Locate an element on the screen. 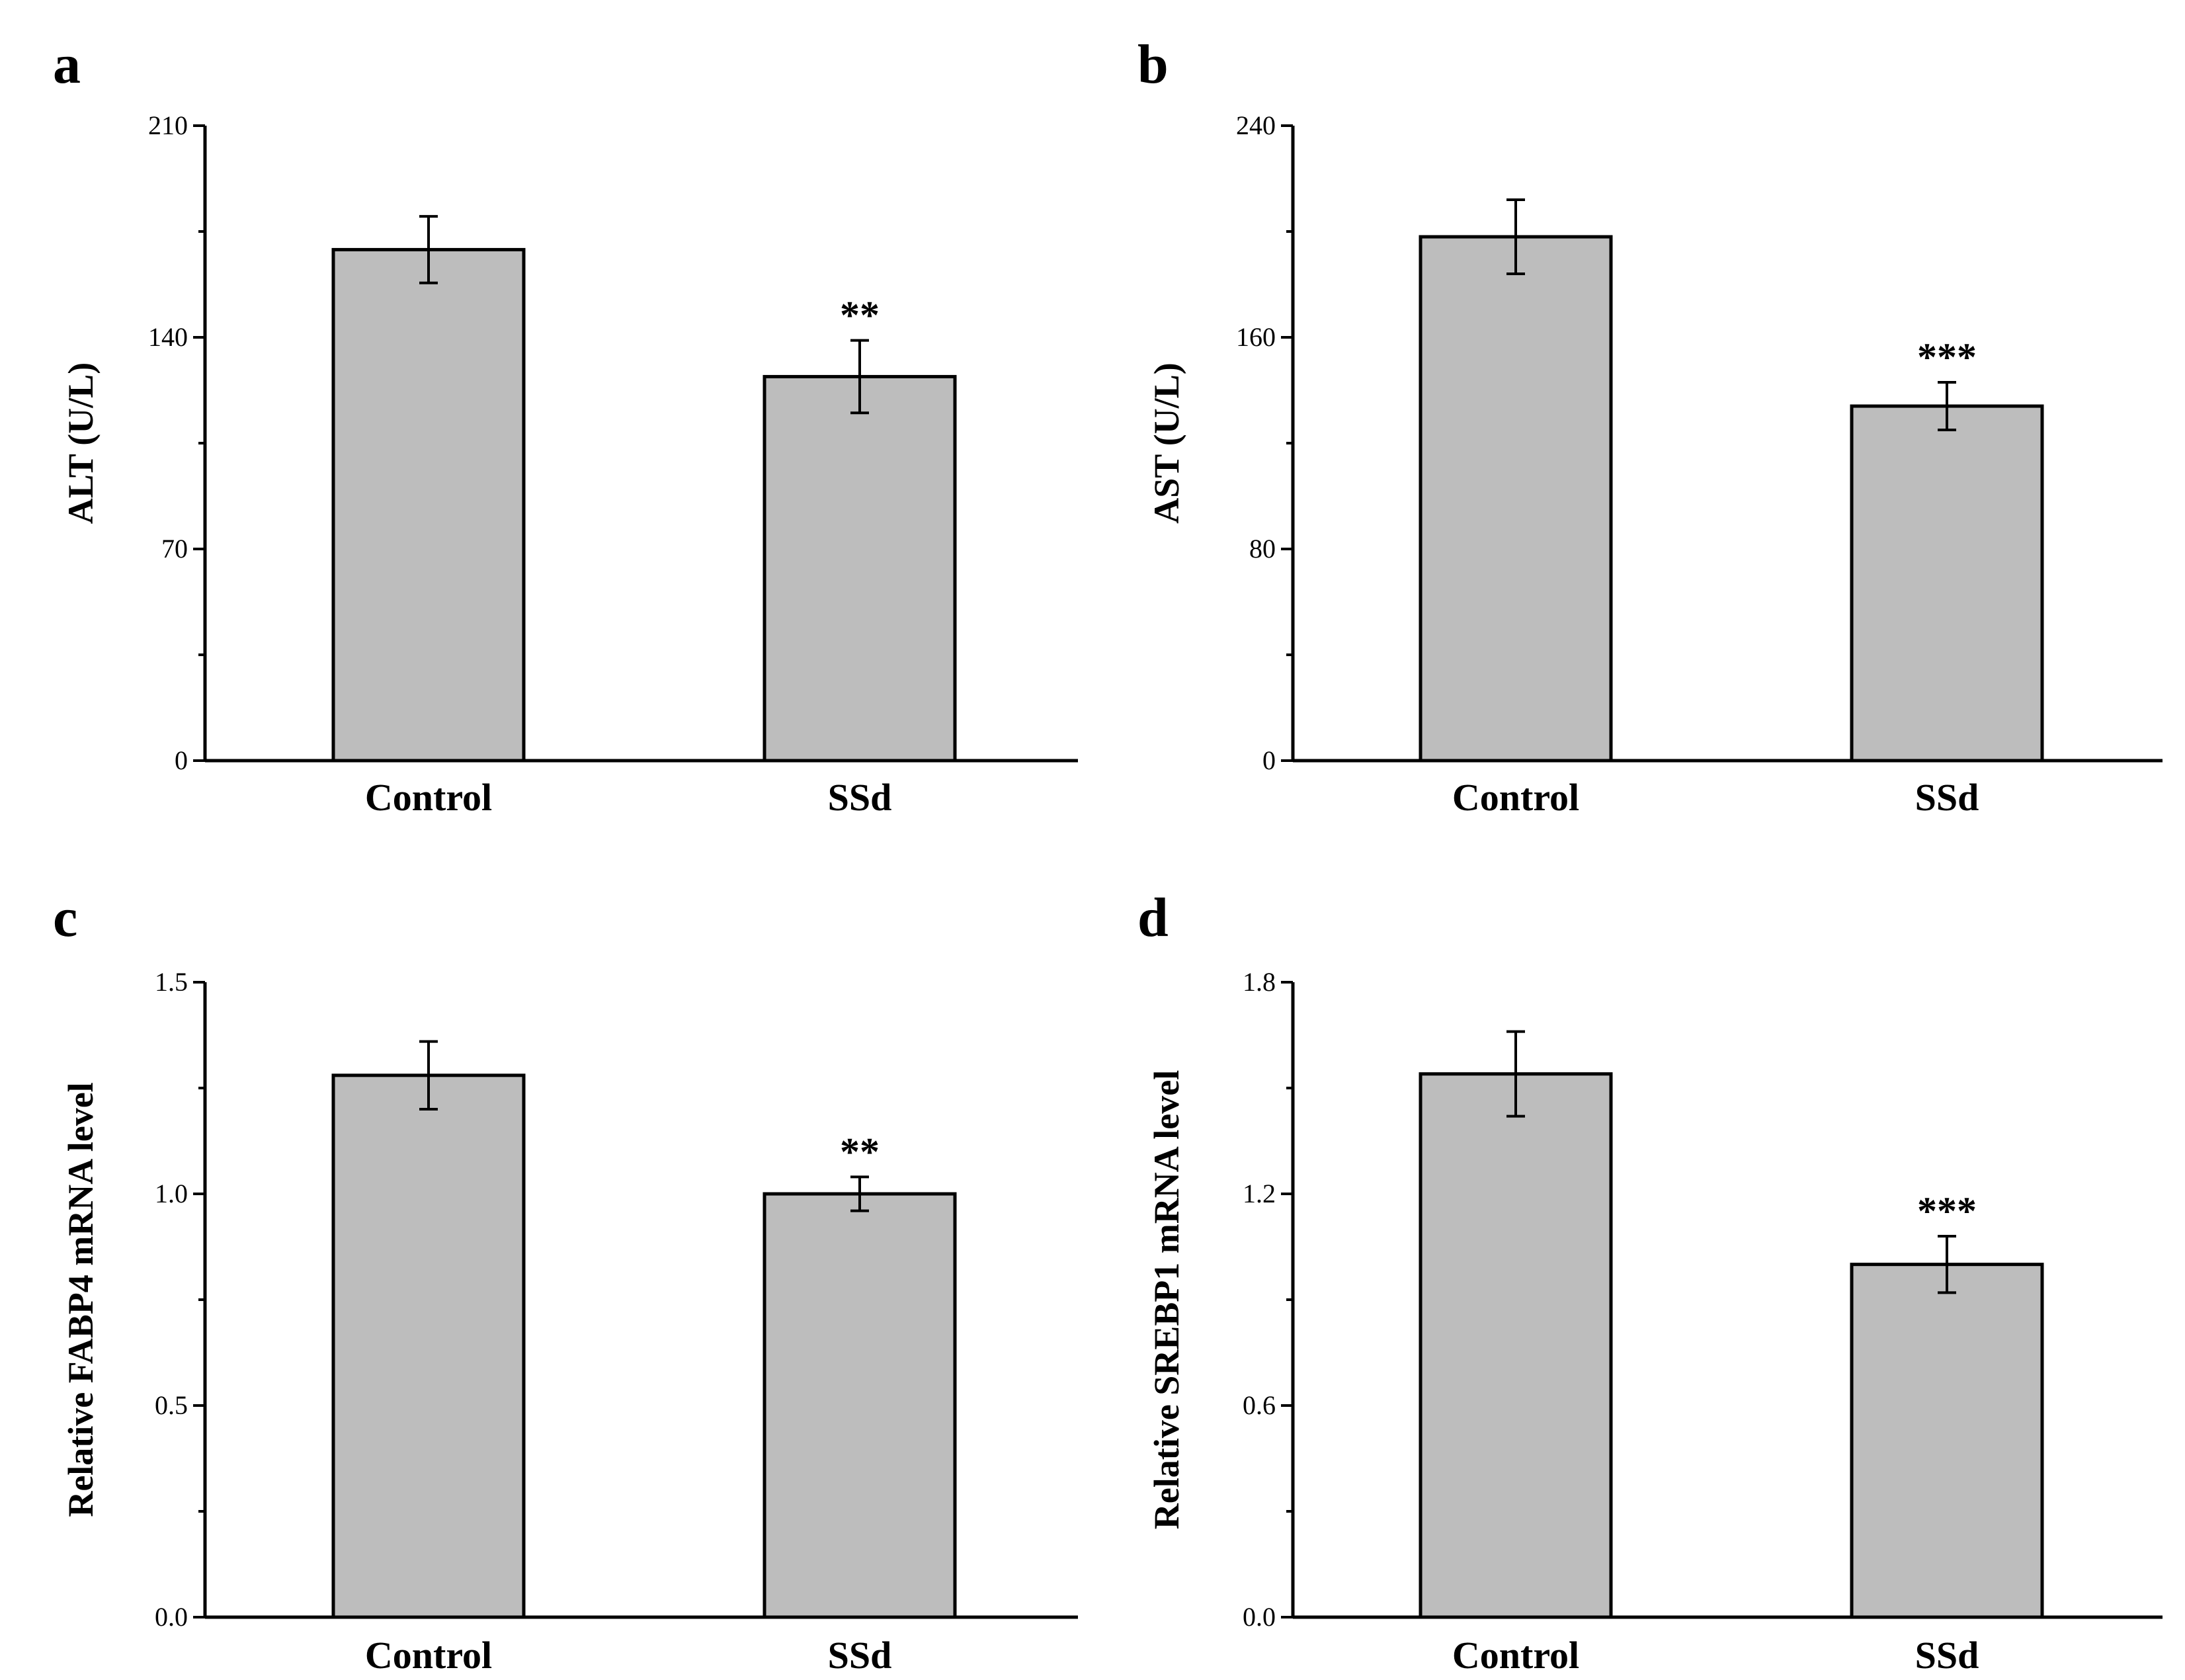  y-tick-label: 1.0 is located at coordinates (172, 1193).